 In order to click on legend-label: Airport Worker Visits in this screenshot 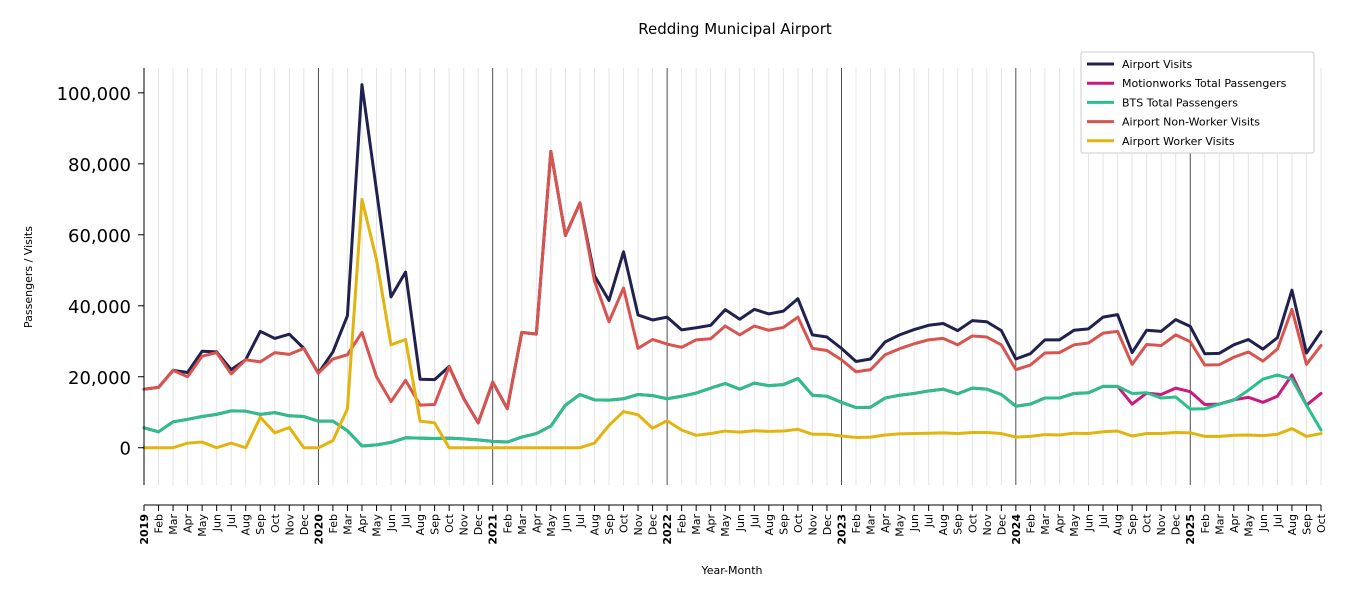, I will do `click(1178, 141)`.